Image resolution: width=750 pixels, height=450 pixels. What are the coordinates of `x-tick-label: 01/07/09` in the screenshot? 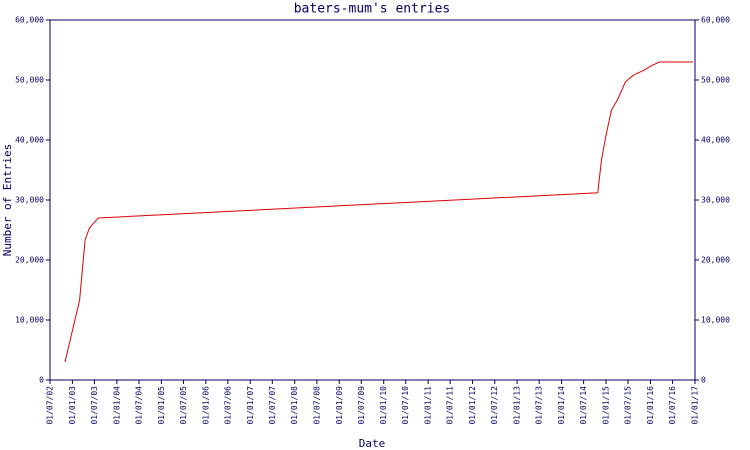 It's located at (361, 405).